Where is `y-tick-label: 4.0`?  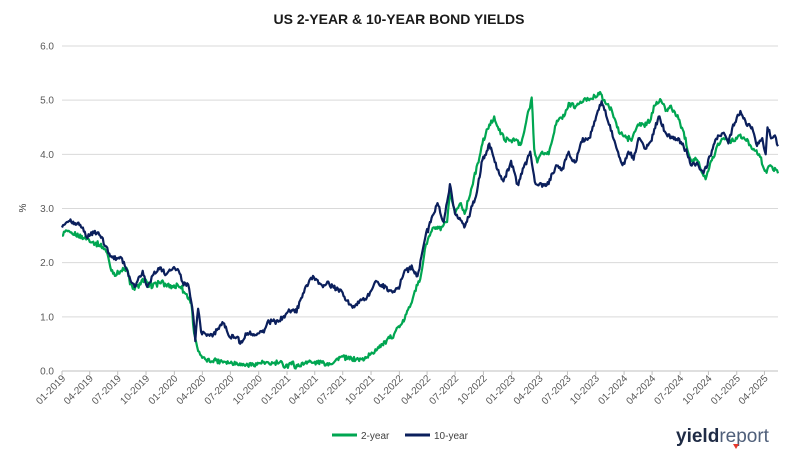
y-tick-label: 4.0 is located at coordinates (47, 155).